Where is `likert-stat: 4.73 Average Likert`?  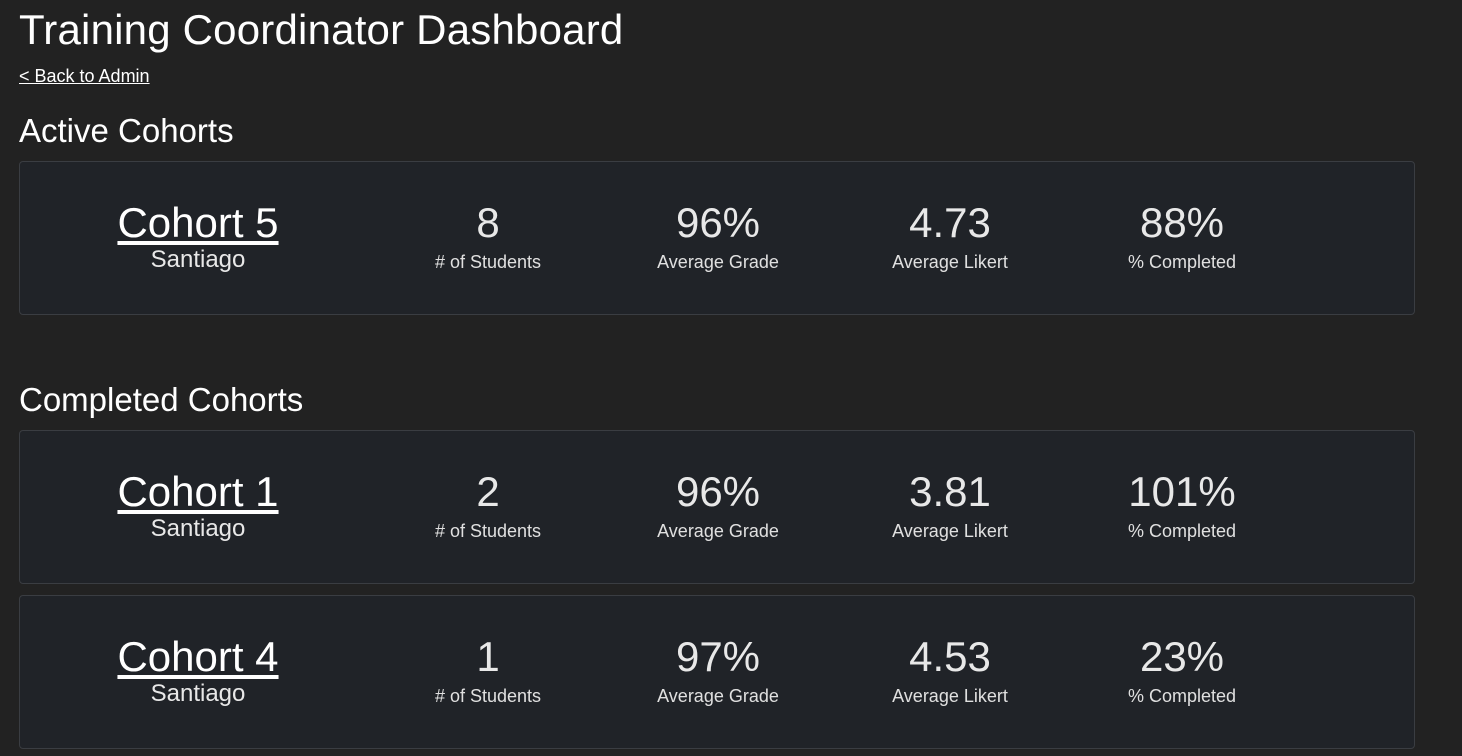 likert-stat: 4.73 Average Likert is located at coordinates (950, 236).